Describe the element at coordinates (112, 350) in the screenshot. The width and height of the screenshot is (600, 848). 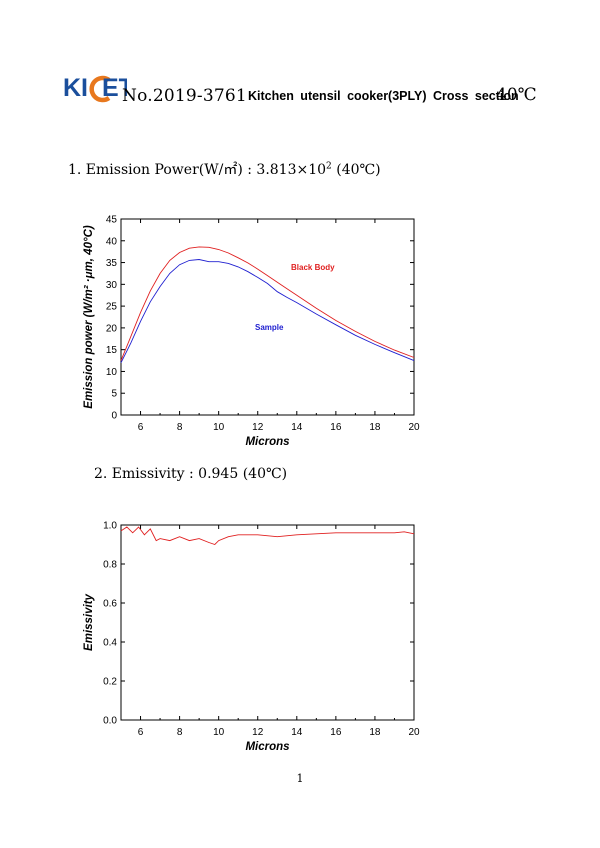
I see `y-tick-label: 15` at that location.